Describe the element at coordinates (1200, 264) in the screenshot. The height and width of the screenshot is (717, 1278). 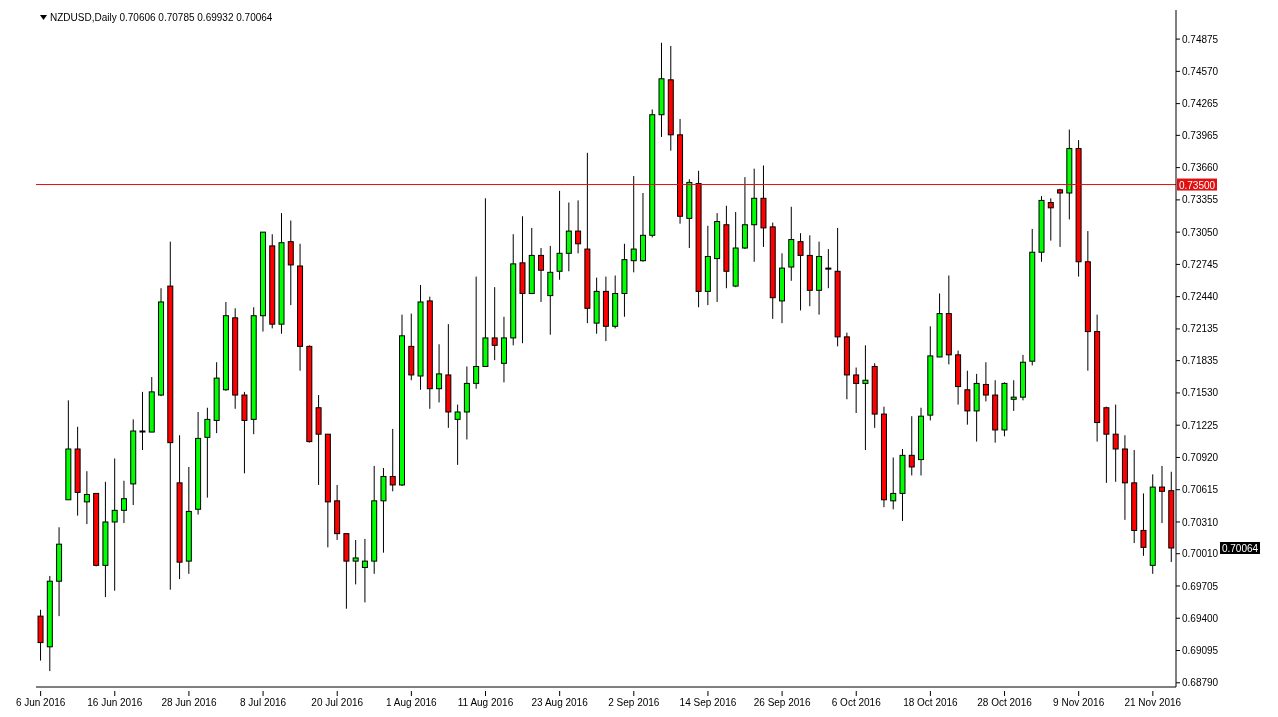
I see `y-tick-label: 0.72745` at that location.